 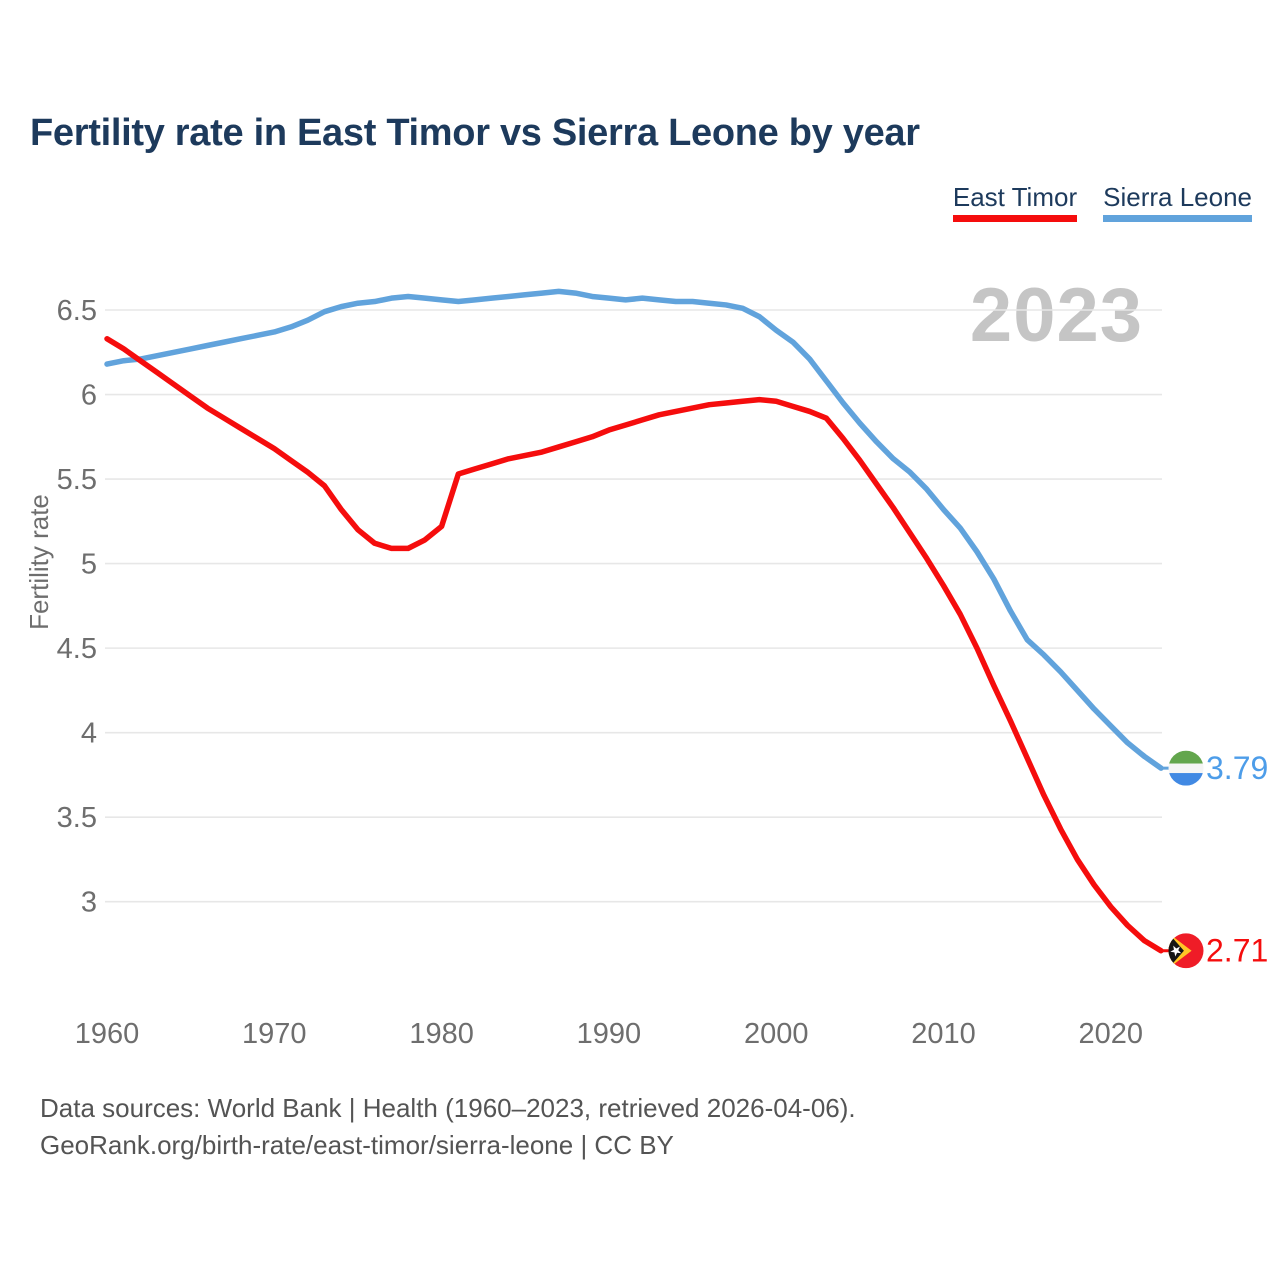 I want to click on y-tick-label: 4.5, so click(x=77, y=649).